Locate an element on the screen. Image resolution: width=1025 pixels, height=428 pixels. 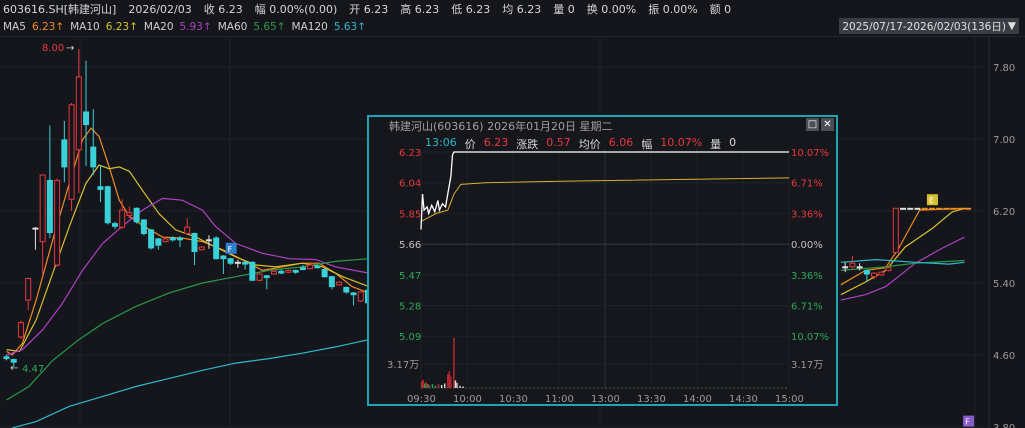
y-tick-label: 5.40 is located at coordinates (1004, 284).